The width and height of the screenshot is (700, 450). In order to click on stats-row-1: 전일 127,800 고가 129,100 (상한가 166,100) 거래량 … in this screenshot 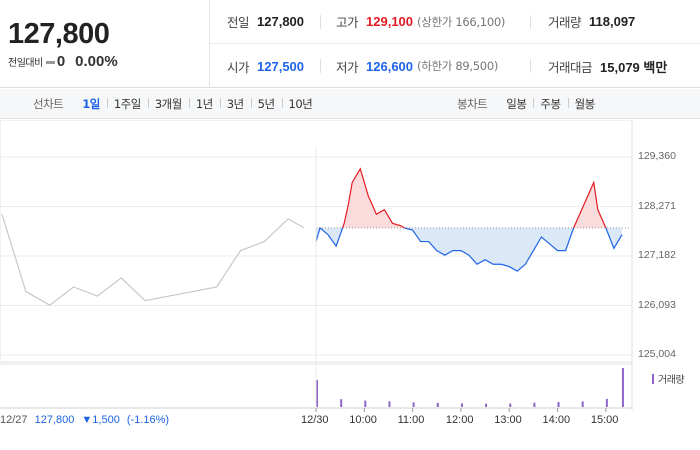, I will do `click(455, 22)`.